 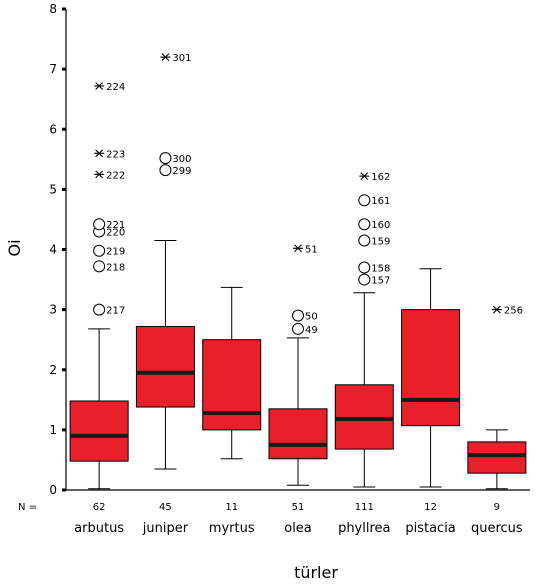 What do you see at coordinates (298, 528) in the screenshot?
I see `category-label-olea: olea` at bounding box center [298, 528].